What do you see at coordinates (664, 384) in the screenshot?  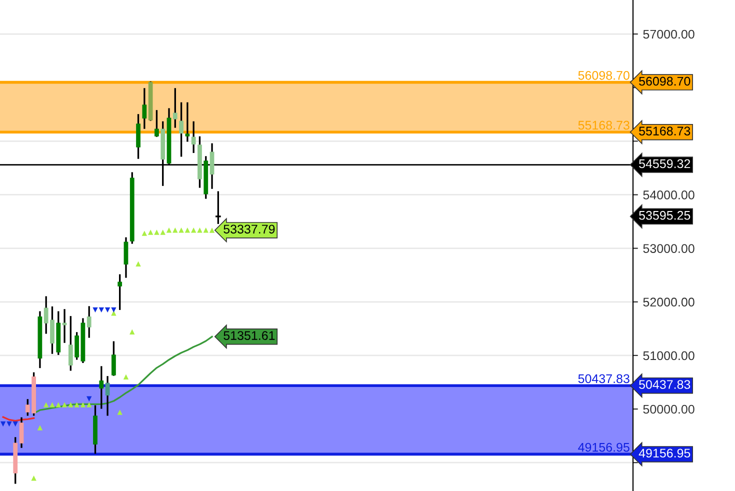 I see `ref-line-label: 50437.83` at bounding box center [664, 384].